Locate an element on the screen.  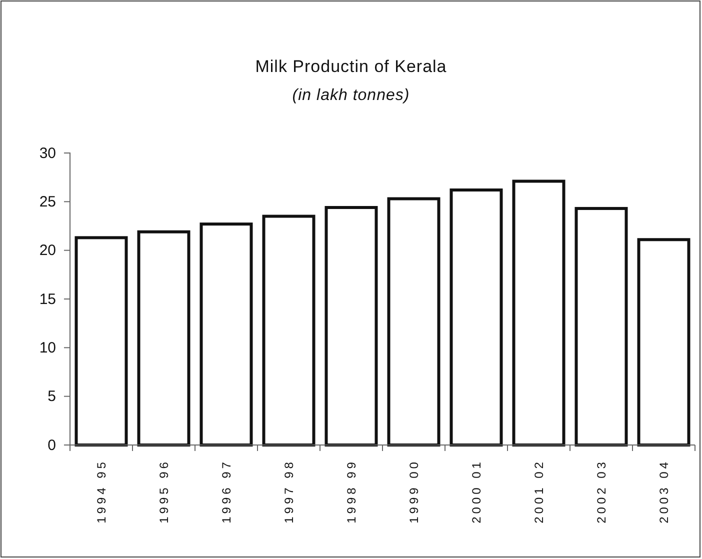
y-tick-label: 15 is located at coordinates (47, 299).